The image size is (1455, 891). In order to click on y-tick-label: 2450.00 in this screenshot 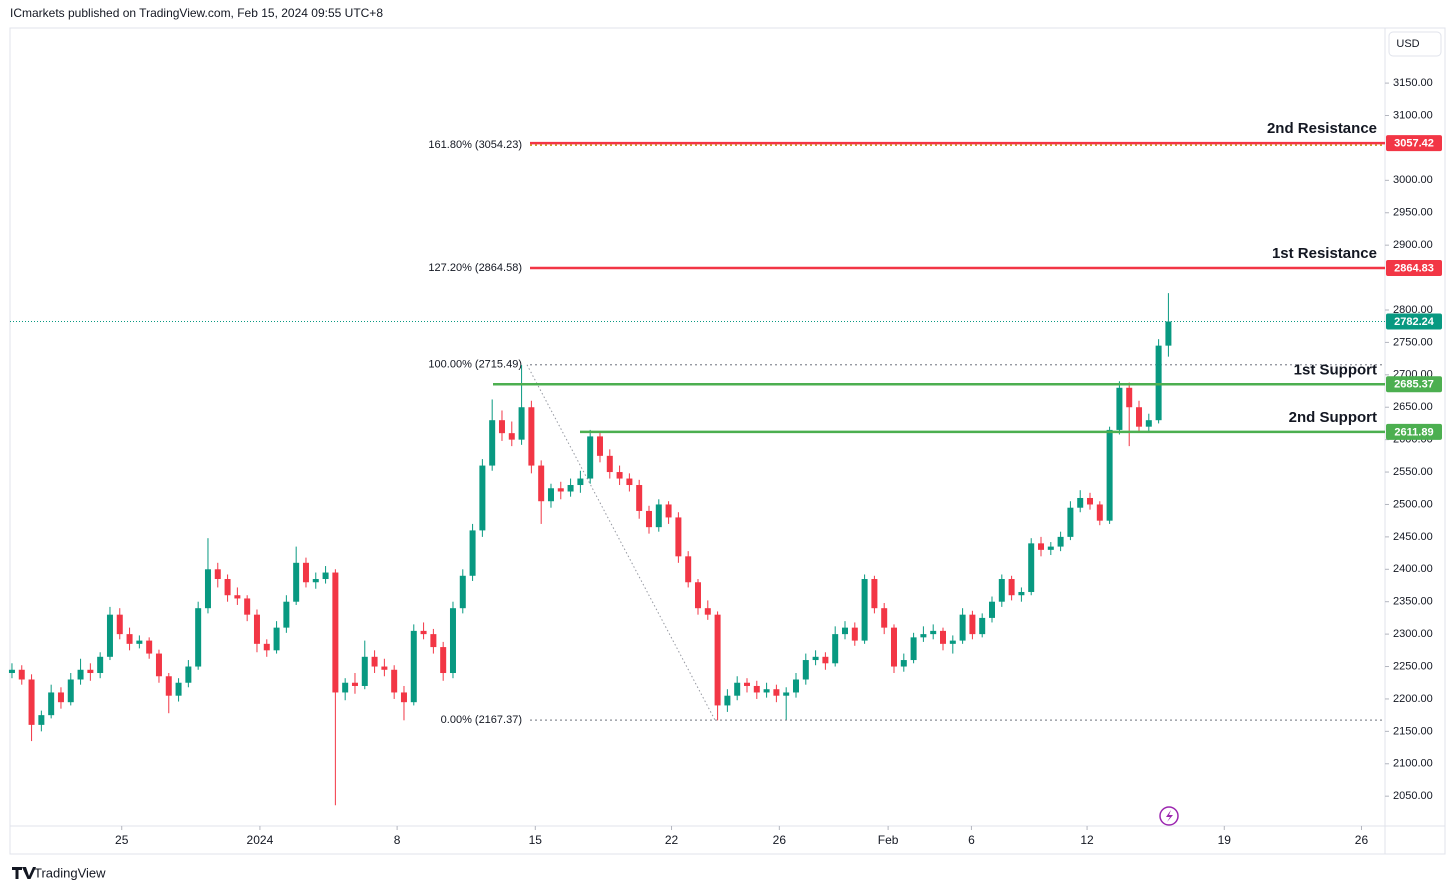, I will do `click(1413, 537)`.